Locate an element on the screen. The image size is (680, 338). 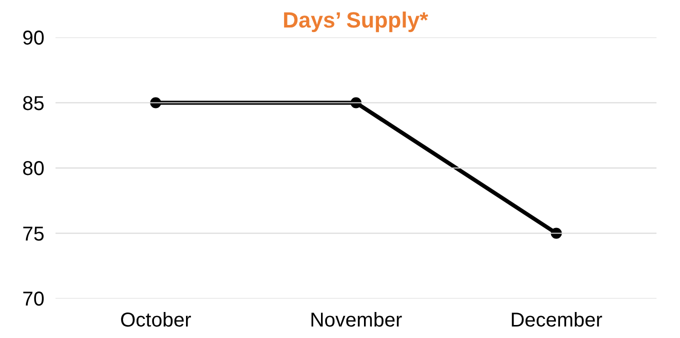
y-tick-label: 90 is located at coordinates (33, 39).